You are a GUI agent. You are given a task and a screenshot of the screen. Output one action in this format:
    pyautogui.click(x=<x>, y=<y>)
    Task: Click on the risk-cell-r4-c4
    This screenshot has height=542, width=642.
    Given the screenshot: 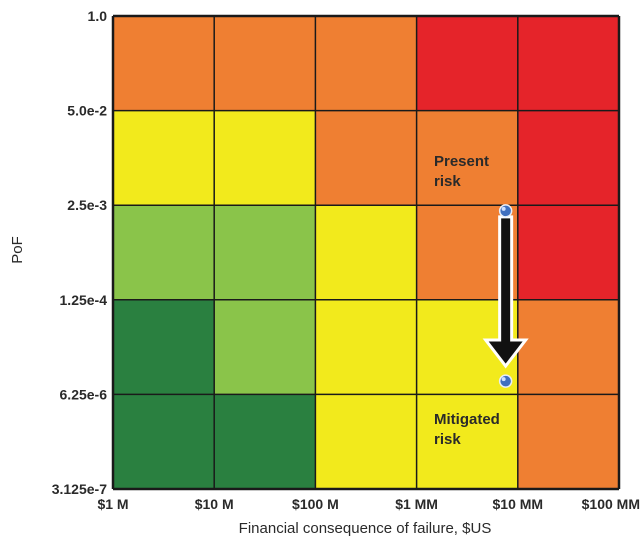 What is the action you would take?
    pyautogui.click(x=568, y=441)
    